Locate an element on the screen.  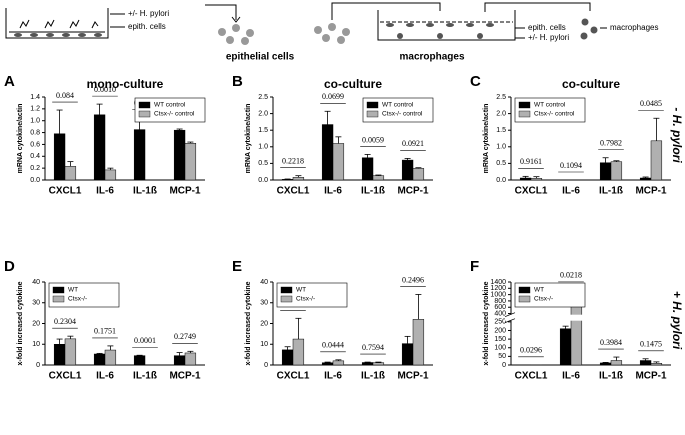
arrowhead is located at coordinates (236, 19).